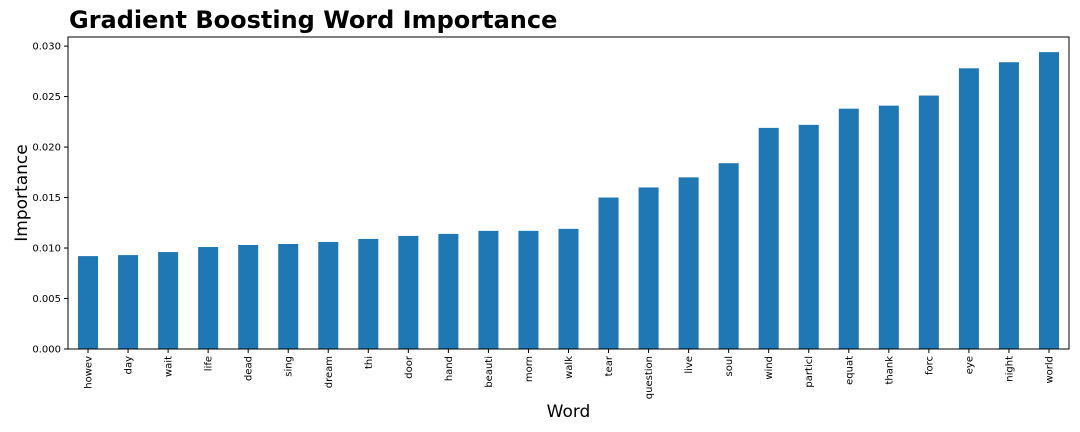 The width and height of the screenshot is (1080, 432). I want to click on bar-world, so click(1048, 200).